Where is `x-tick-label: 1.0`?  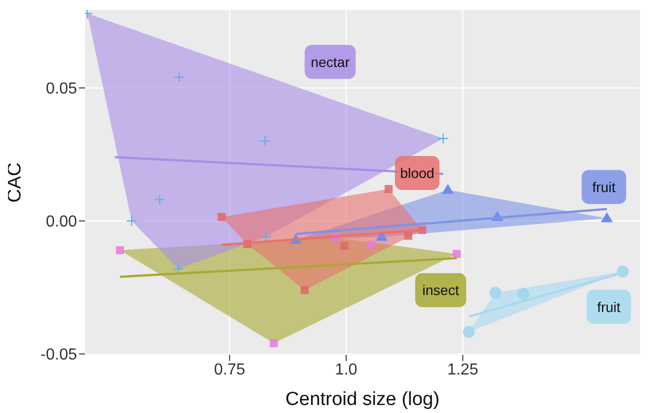 x-tick-label: 1.0 is located at coordinates (346, 369).